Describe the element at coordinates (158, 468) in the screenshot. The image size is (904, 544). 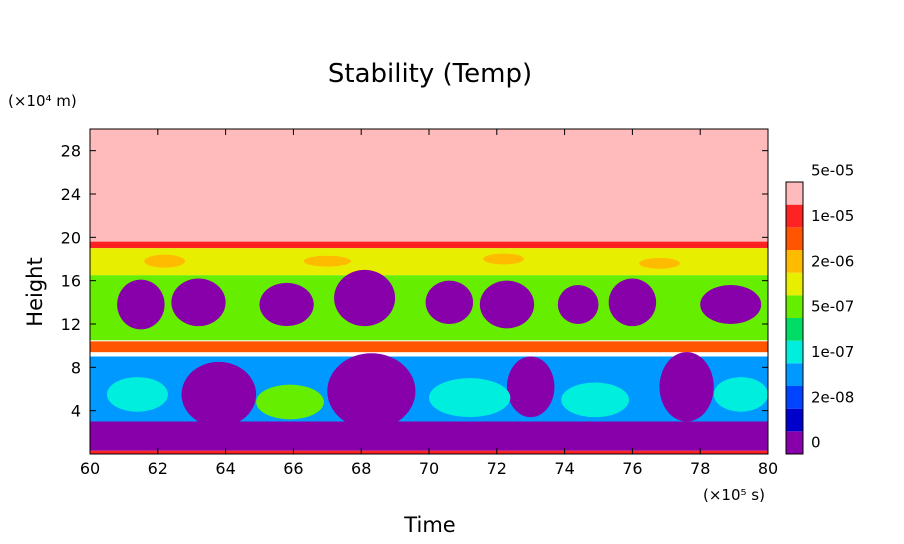
I see `x-tick-label-1: 62` at that location.